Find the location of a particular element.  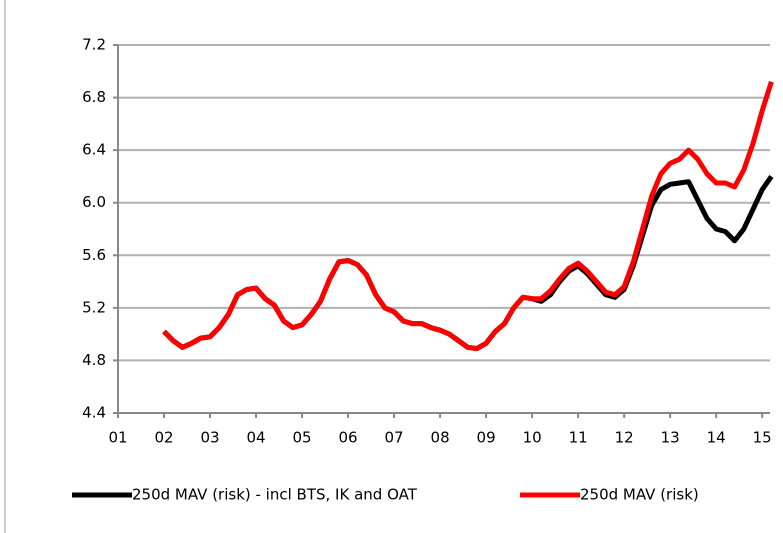

y-tick-label: 7.2 is located at coordinates (94, 45).